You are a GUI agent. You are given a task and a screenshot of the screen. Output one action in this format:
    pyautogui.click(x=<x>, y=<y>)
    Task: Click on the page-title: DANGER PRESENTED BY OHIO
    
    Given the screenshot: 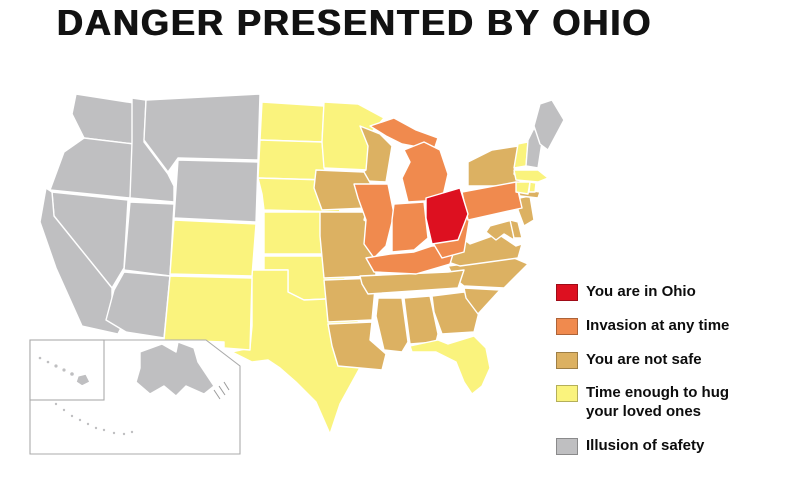 What is the action you would take?
    pyautogui.click(x=355, y=22)
    